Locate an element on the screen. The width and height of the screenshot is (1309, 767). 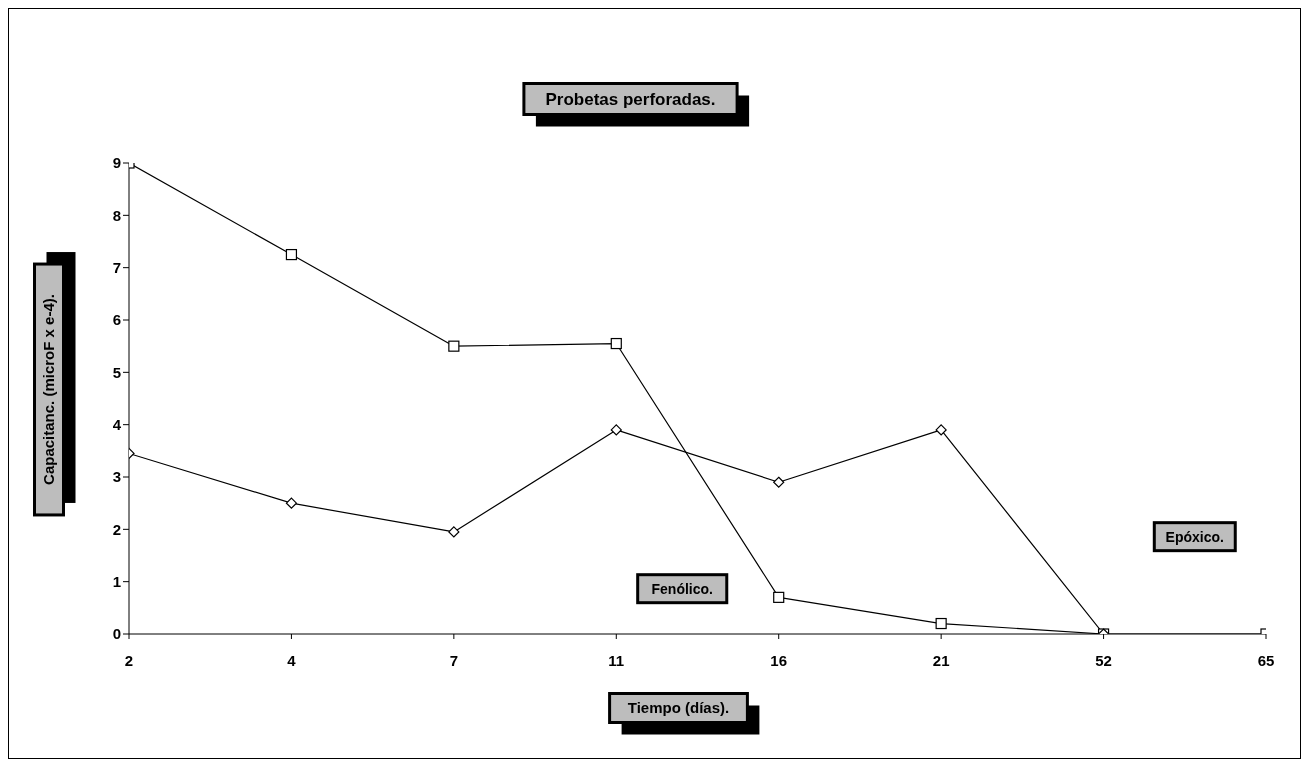
y-tick-label: 4 is located at coordinates (117, 424).